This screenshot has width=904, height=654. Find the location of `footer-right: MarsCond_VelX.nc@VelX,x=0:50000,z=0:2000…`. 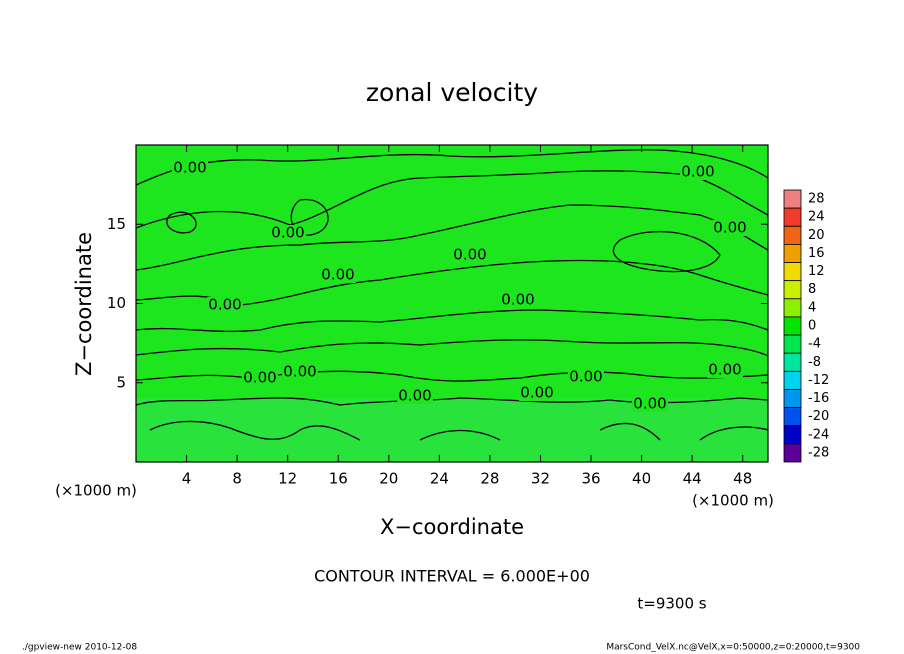

footer-right: MarsCond_VelX.nc@VelX,x=0:50000,z=0:2000… is located at coordinates (733, 648).